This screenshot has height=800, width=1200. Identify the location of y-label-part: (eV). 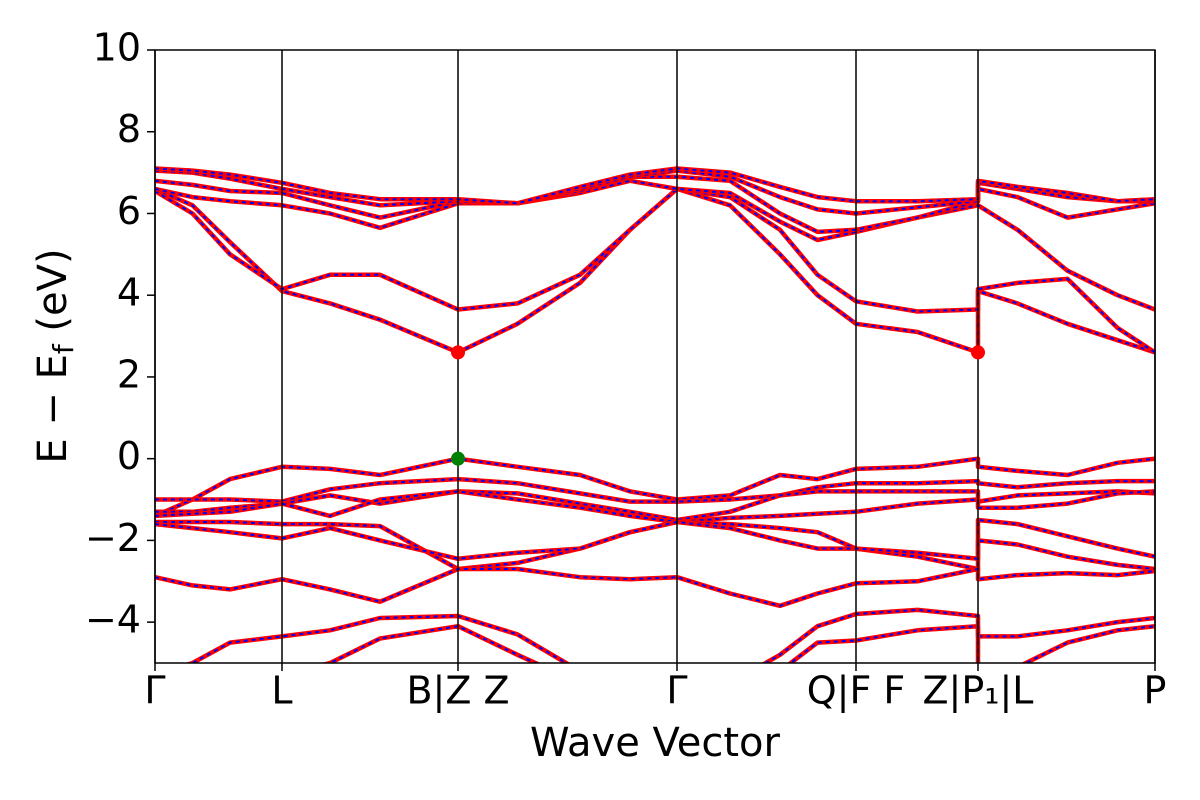
(53, 296).